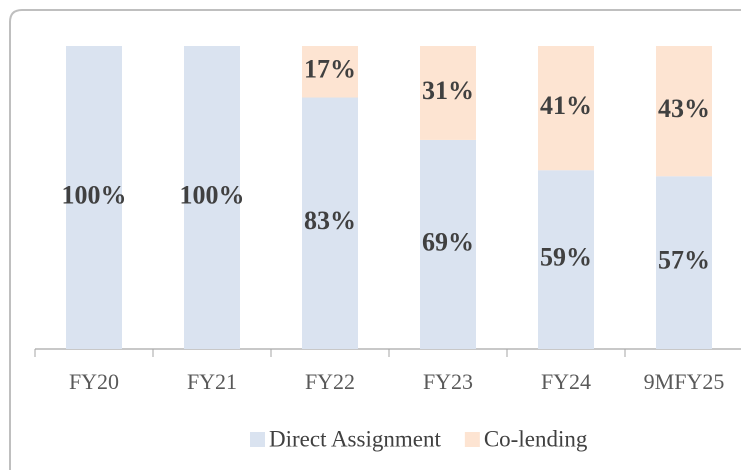  What do you see at coordinates (566, 381) in the screenshot?
I see `x-tick-label: FY24` at bounding box center [566, 381].